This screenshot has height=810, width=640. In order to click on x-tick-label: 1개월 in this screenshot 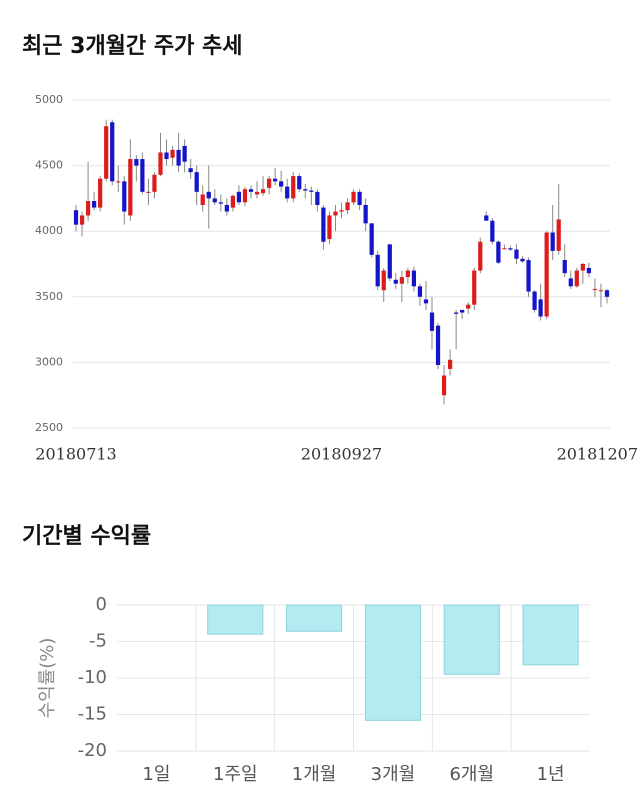, I will do `click(314, 774)`.